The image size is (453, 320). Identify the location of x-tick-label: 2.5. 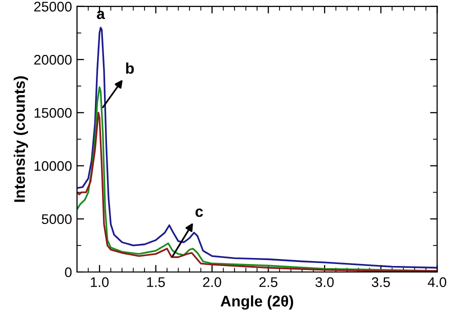
(268, 282).